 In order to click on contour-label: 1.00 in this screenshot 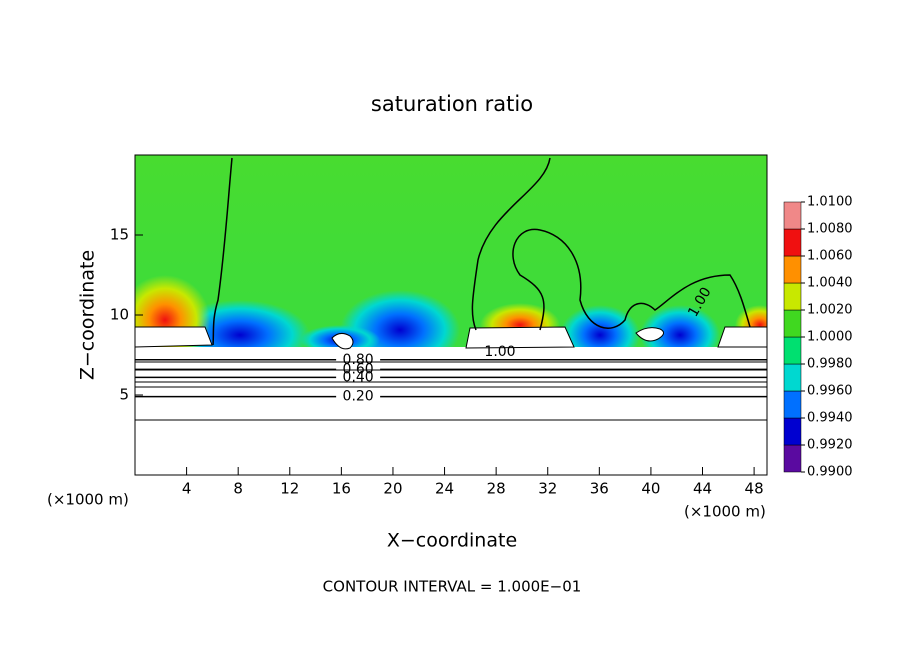, I will do `click(499, 352)`.